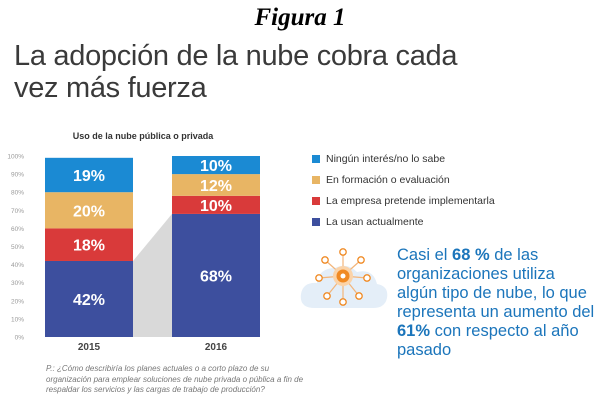  I want to click on y-tick-label: 80%, so click(17, 193).